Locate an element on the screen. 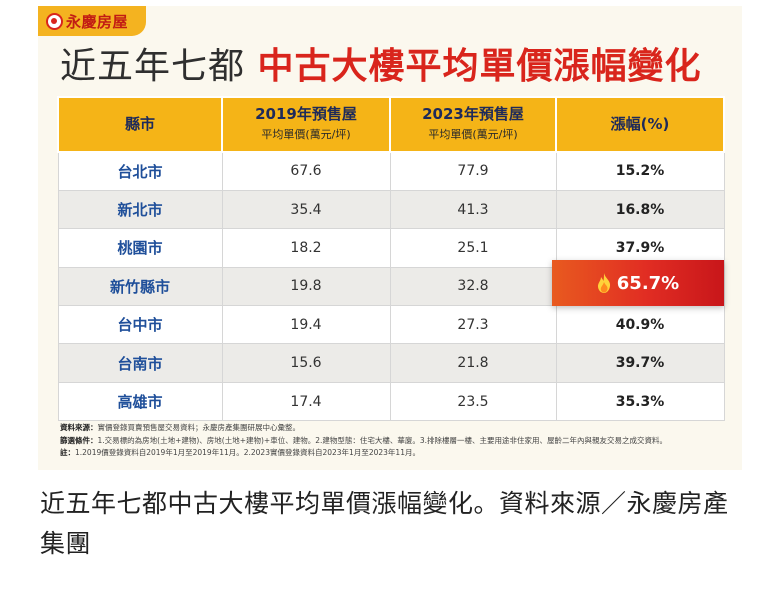  cell-2023: 77.9 is located at coordinates (473, 171).